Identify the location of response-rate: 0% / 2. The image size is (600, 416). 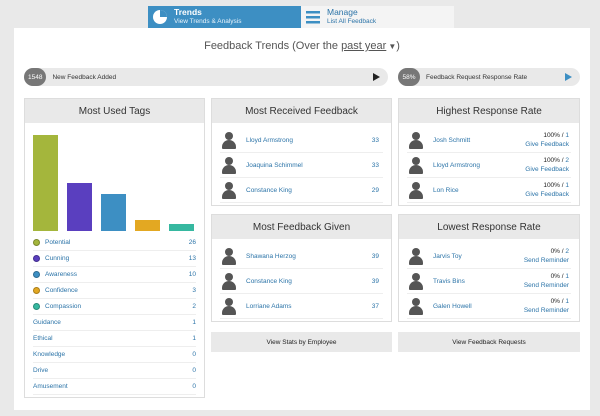
(546, 251).